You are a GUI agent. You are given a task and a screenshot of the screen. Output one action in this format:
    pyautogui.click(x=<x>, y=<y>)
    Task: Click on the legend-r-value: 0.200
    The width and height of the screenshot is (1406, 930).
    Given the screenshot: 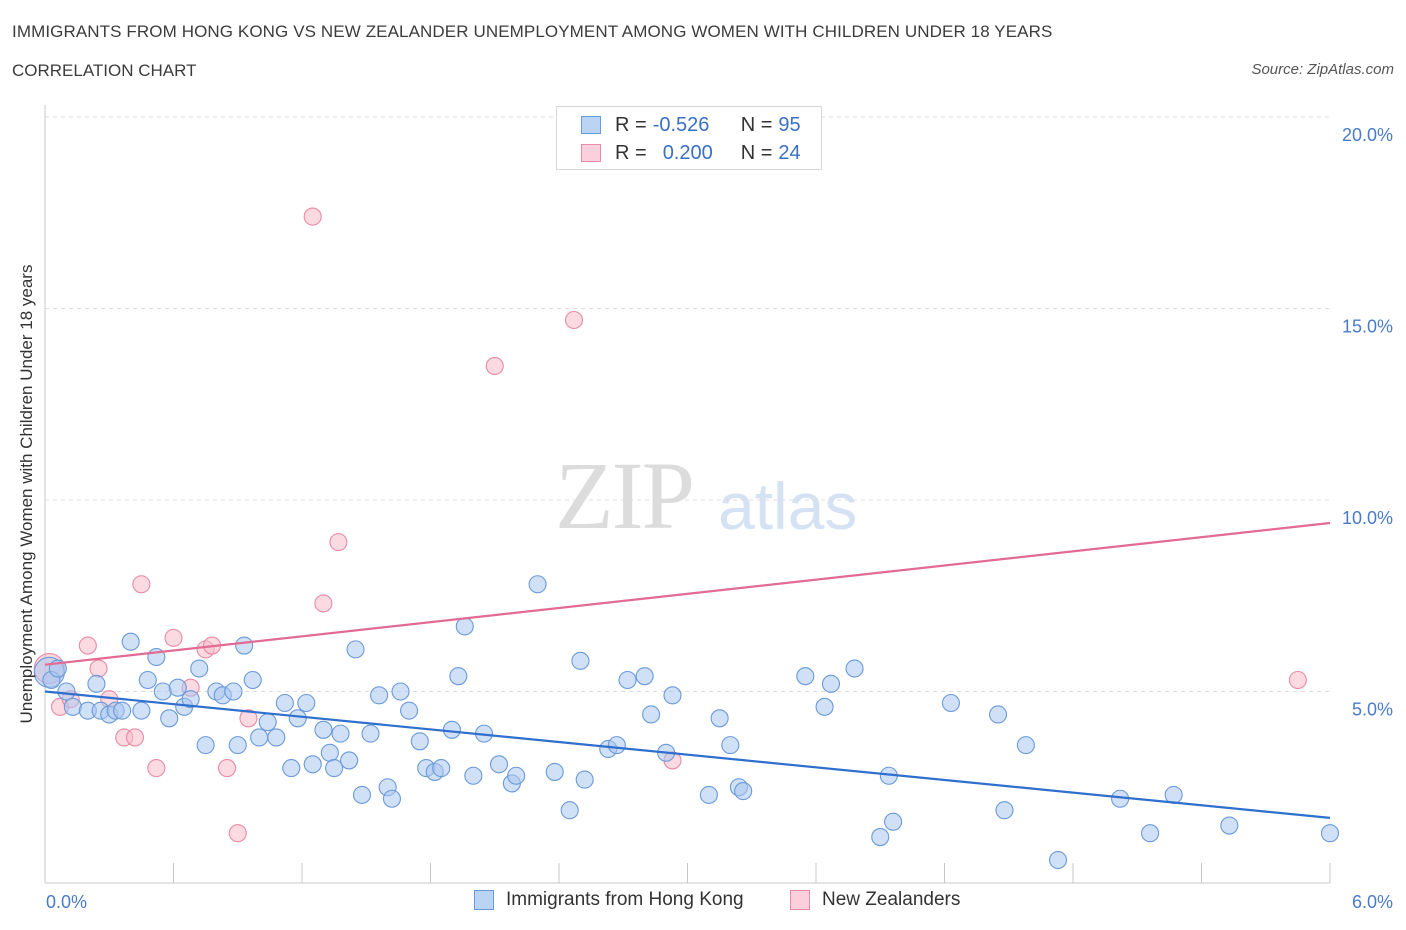 What is the action you would take?
    pyautogui.click(x=687, y=152)
    